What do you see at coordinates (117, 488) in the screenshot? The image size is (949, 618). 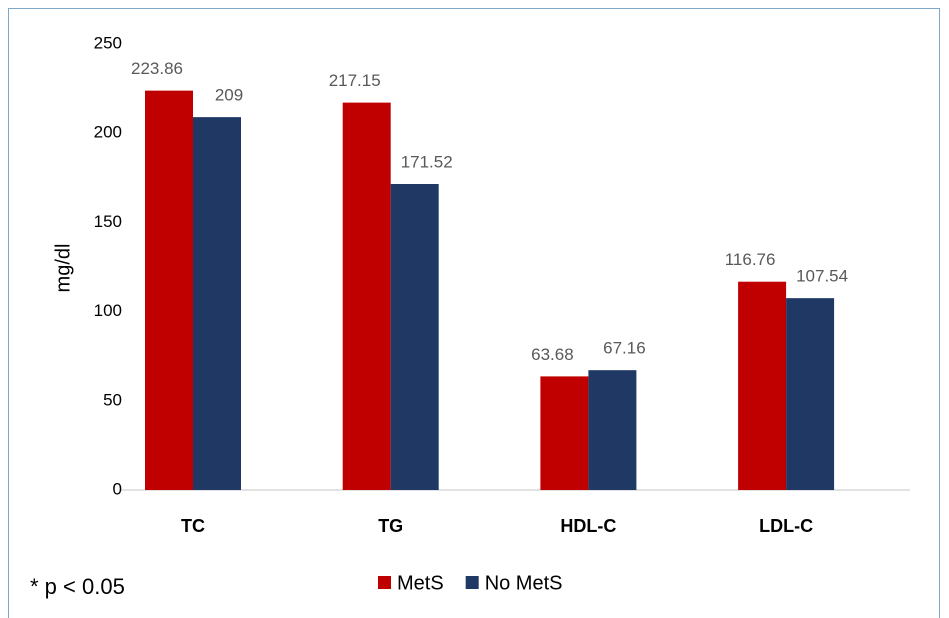 I see `y-tick-label: 0` at bounding box center [117, 488].